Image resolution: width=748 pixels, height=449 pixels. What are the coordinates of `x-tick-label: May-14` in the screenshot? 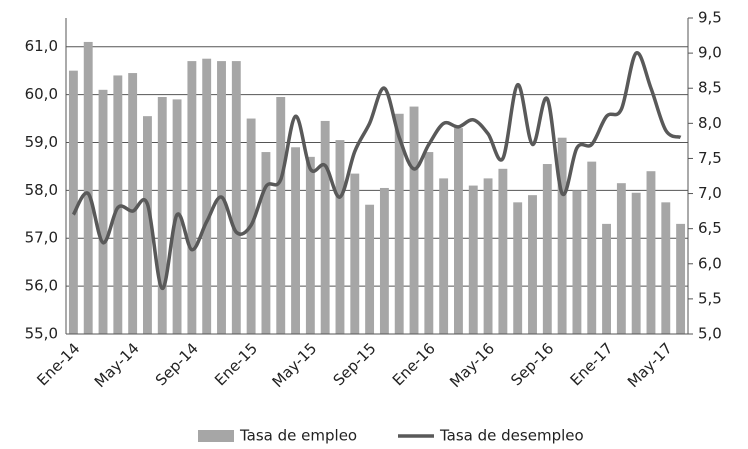 It's located at (117, 365).